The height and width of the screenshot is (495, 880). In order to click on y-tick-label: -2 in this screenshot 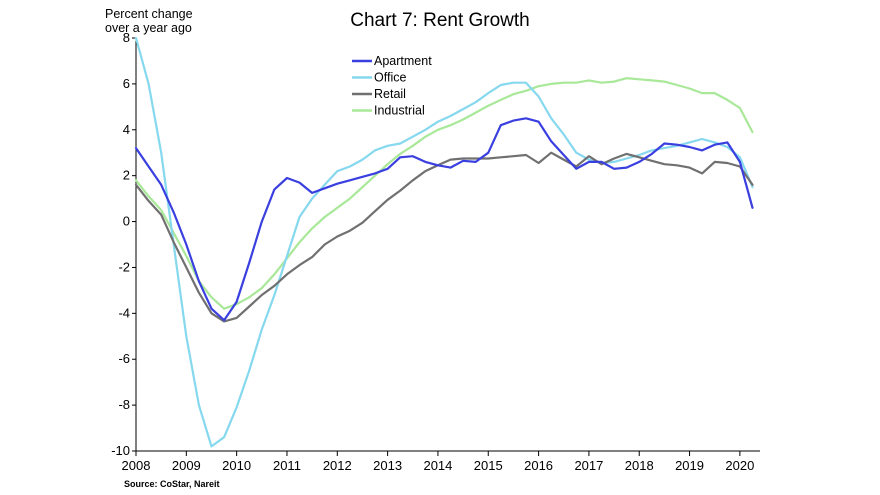, I will do `click(124, 266)`.